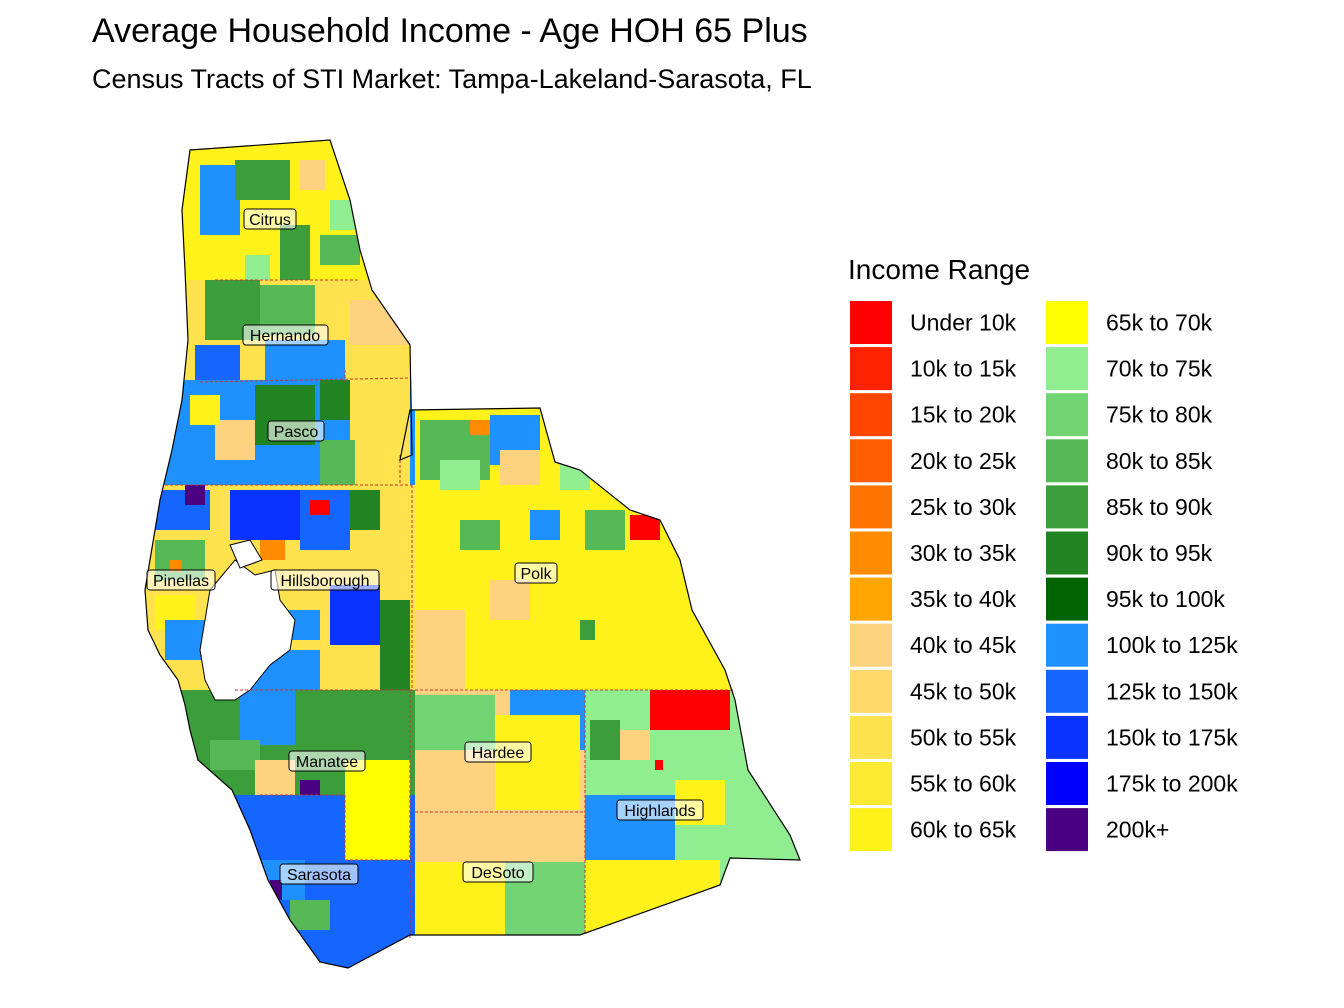  I want to click on legend-label: 55k to 60k, so click(963, 784).